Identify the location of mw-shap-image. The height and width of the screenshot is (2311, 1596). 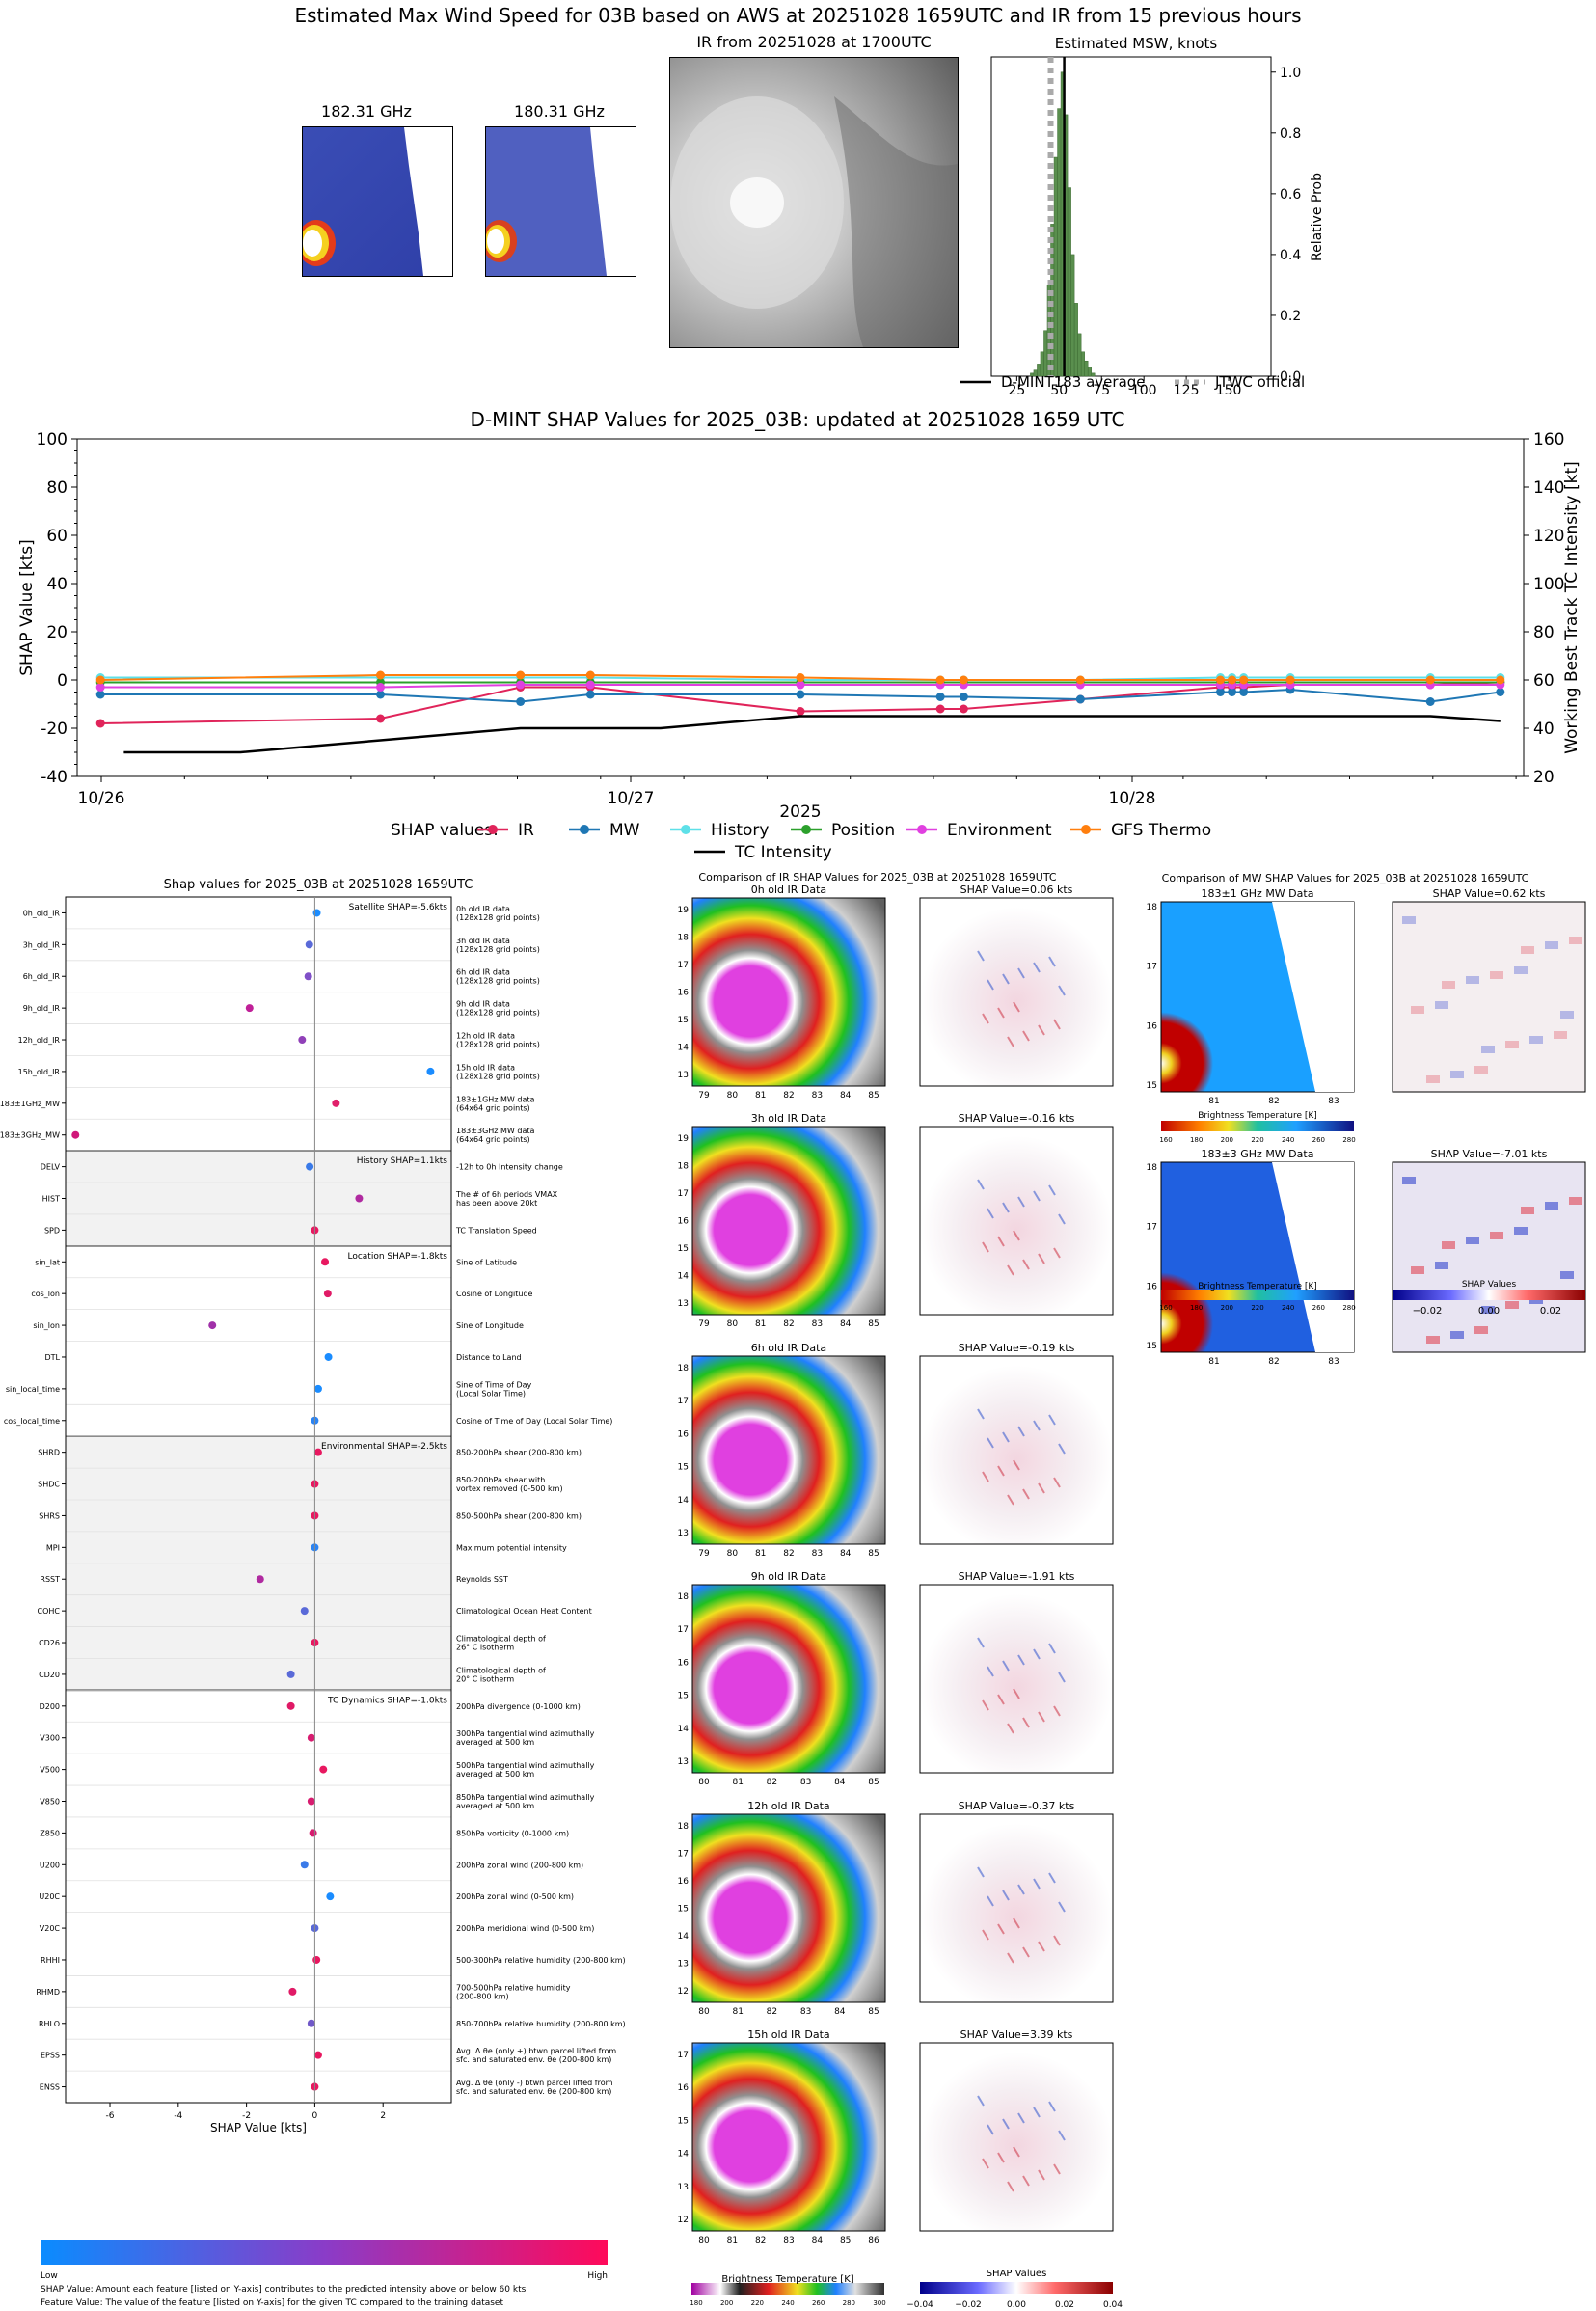
(1489, 1257).